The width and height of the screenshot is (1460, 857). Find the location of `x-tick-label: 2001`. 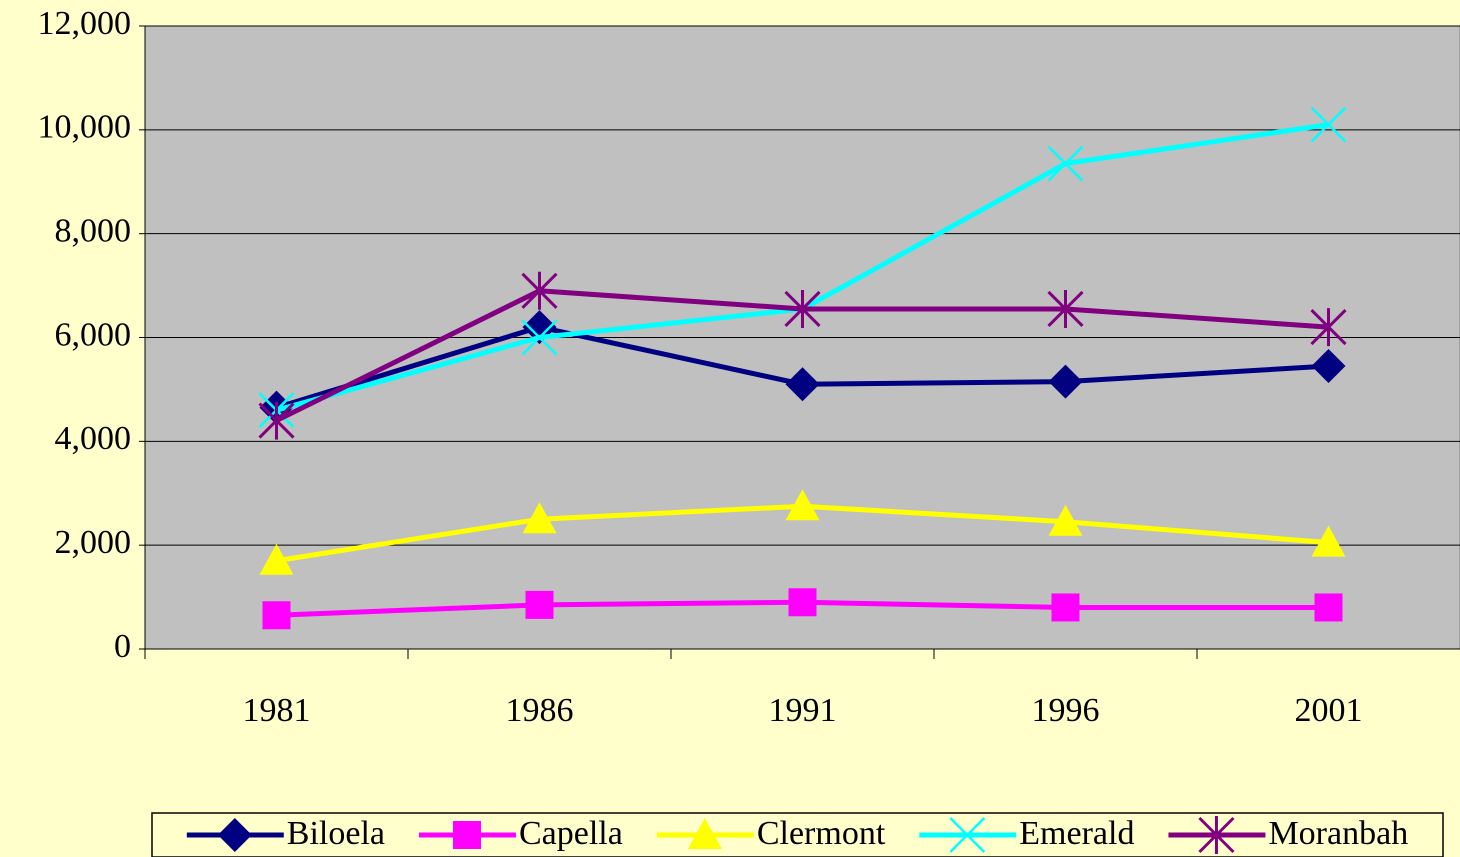

x-tick-label: 2001 is located at coordinates (1329, 710).